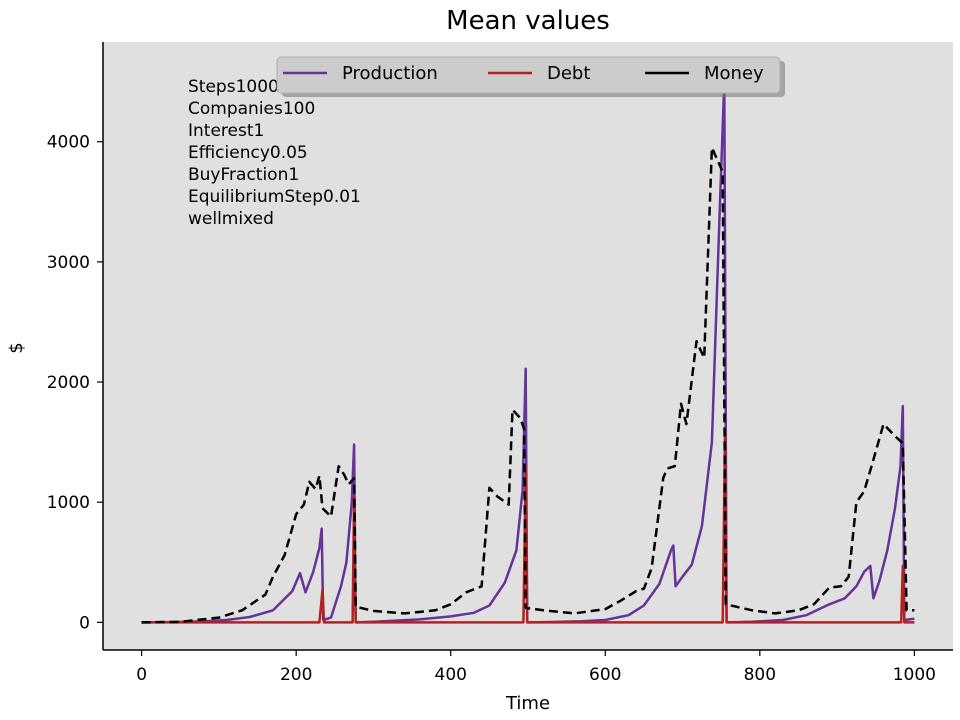 Image resolution: width=960 pixels, height=720 pixels. I want to click on y-tick-label: 2000, so click(68, 383).